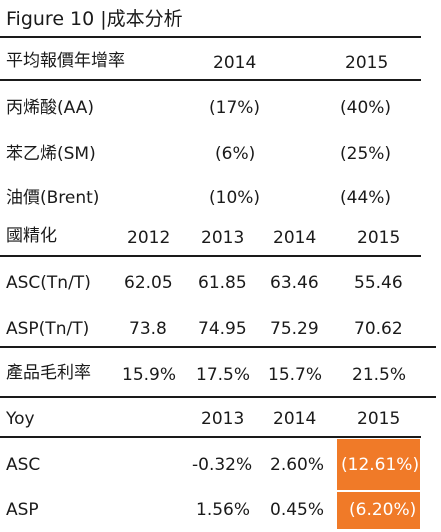 The width and height of the screenshot is (441, 532). I want to click on table-cell: 1.56%, so click(223, 510).